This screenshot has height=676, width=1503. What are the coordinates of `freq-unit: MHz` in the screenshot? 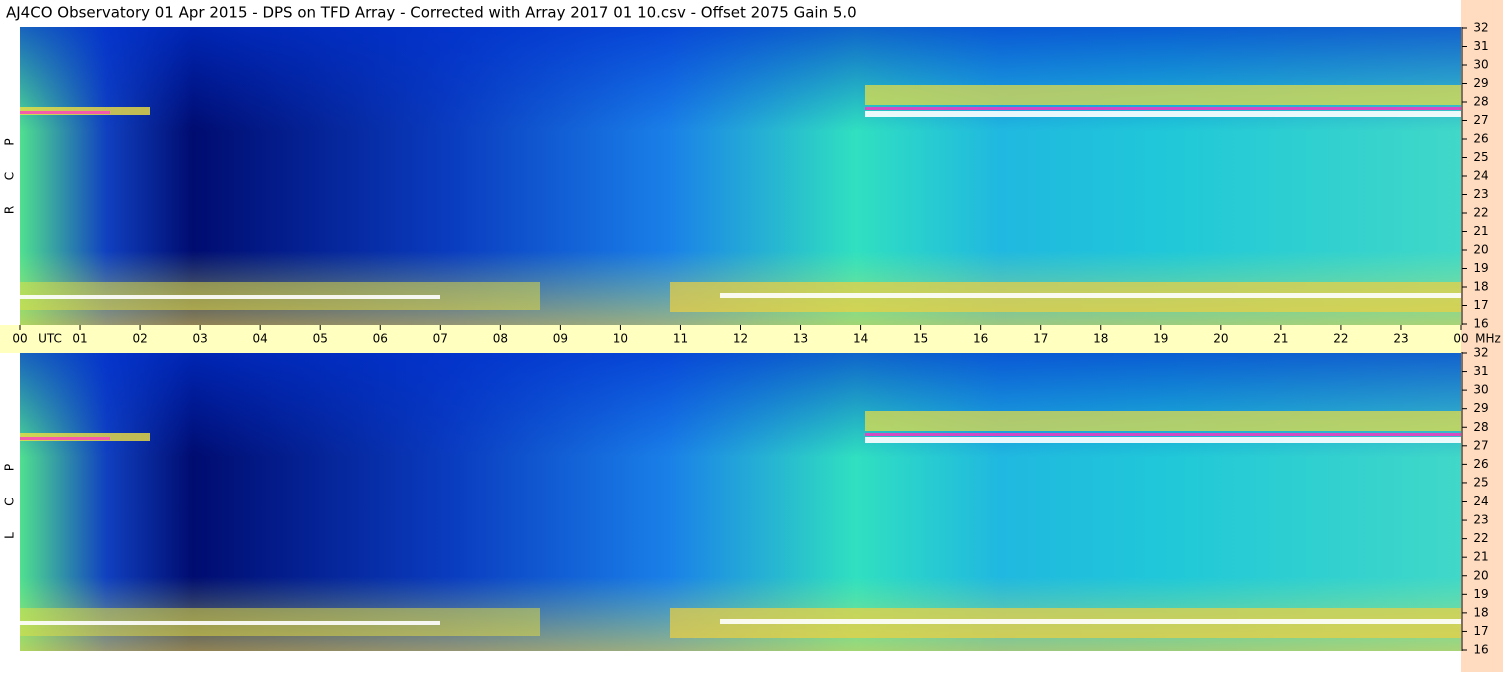 It's located at (1488, 339).